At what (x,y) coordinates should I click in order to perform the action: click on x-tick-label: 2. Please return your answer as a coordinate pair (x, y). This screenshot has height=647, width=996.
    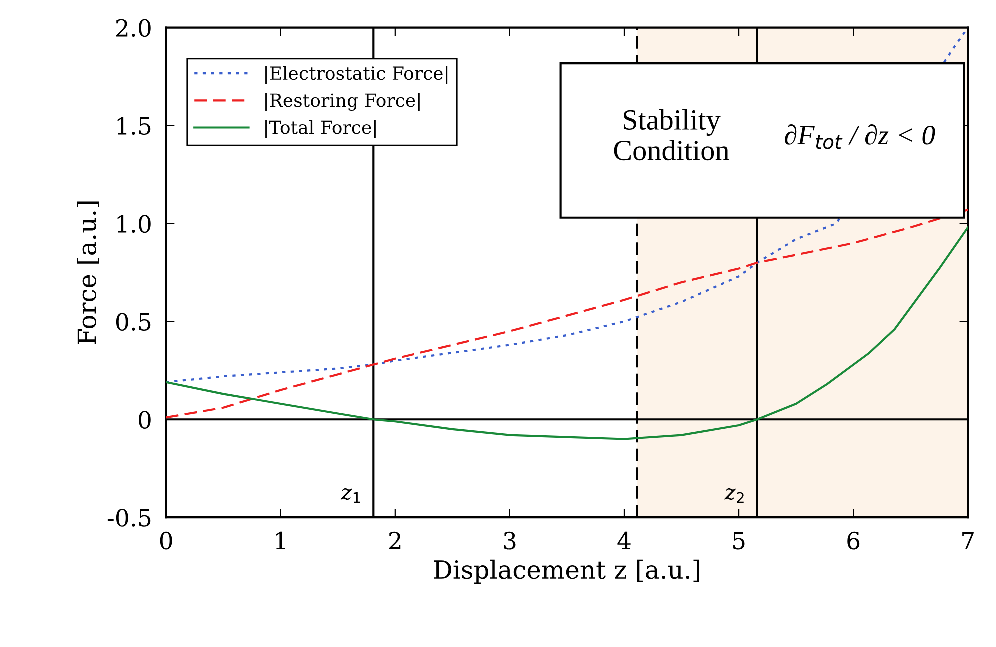
    Looking at the image, I should click on (395, 541).